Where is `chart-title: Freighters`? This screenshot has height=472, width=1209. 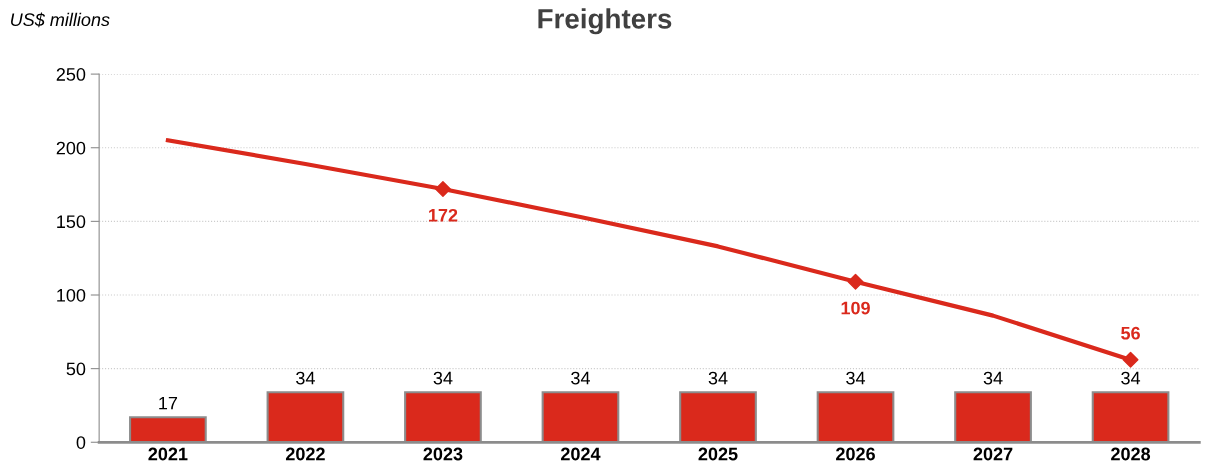
chart-title: Freighters is located at coordinates (605, 21).